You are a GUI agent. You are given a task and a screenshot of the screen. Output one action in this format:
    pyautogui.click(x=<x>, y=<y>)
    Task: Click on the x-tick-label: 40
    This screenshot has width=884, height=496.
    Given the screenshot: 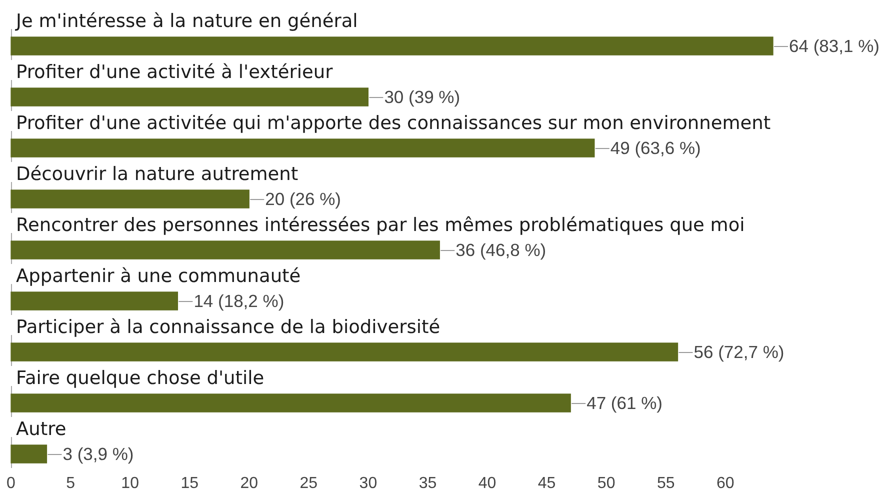 What is the action you would take?
    pyautogui.click(x=487, y=483)
    